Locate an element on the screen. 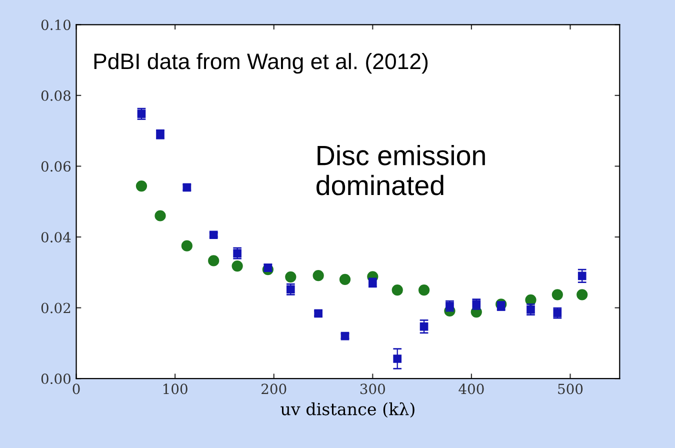 The image size is (675, 448). x-tick-label: 500 is located at coordinates (570, 389).